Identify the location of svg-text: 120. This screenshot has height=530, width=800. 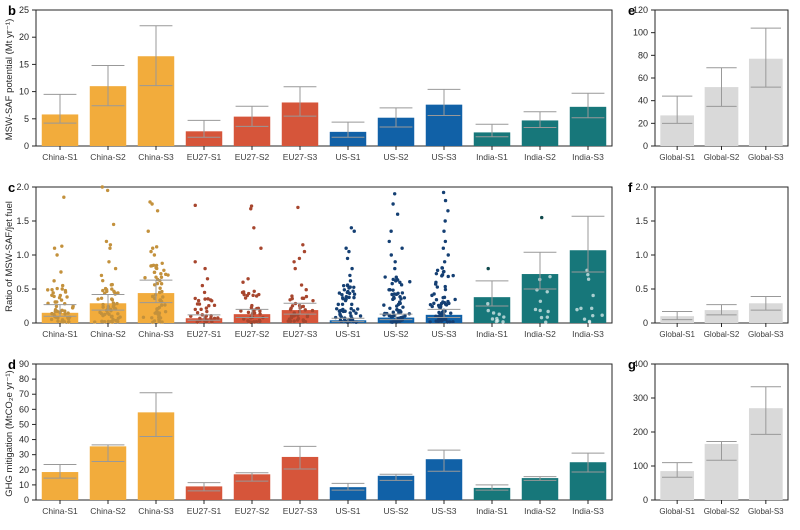
(640, 10).